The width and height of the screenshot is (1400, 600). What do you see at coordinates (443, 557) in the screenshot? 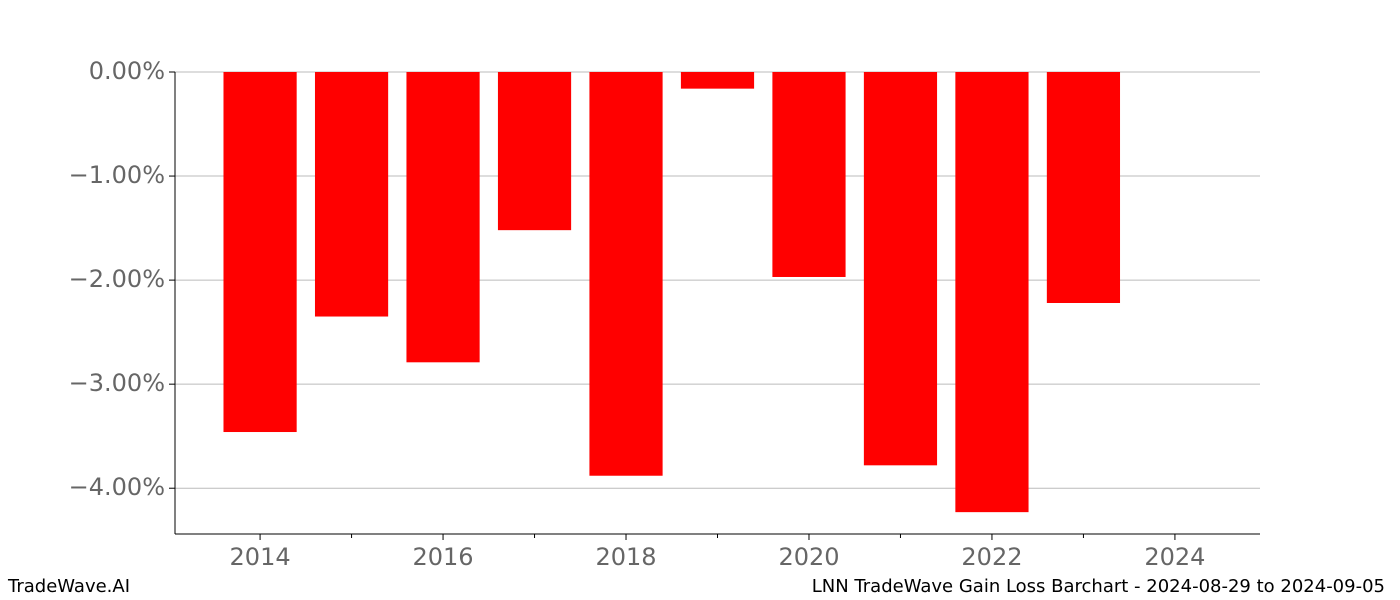
I see `x-tick-label: 2016` at bounding box center [443, 557].